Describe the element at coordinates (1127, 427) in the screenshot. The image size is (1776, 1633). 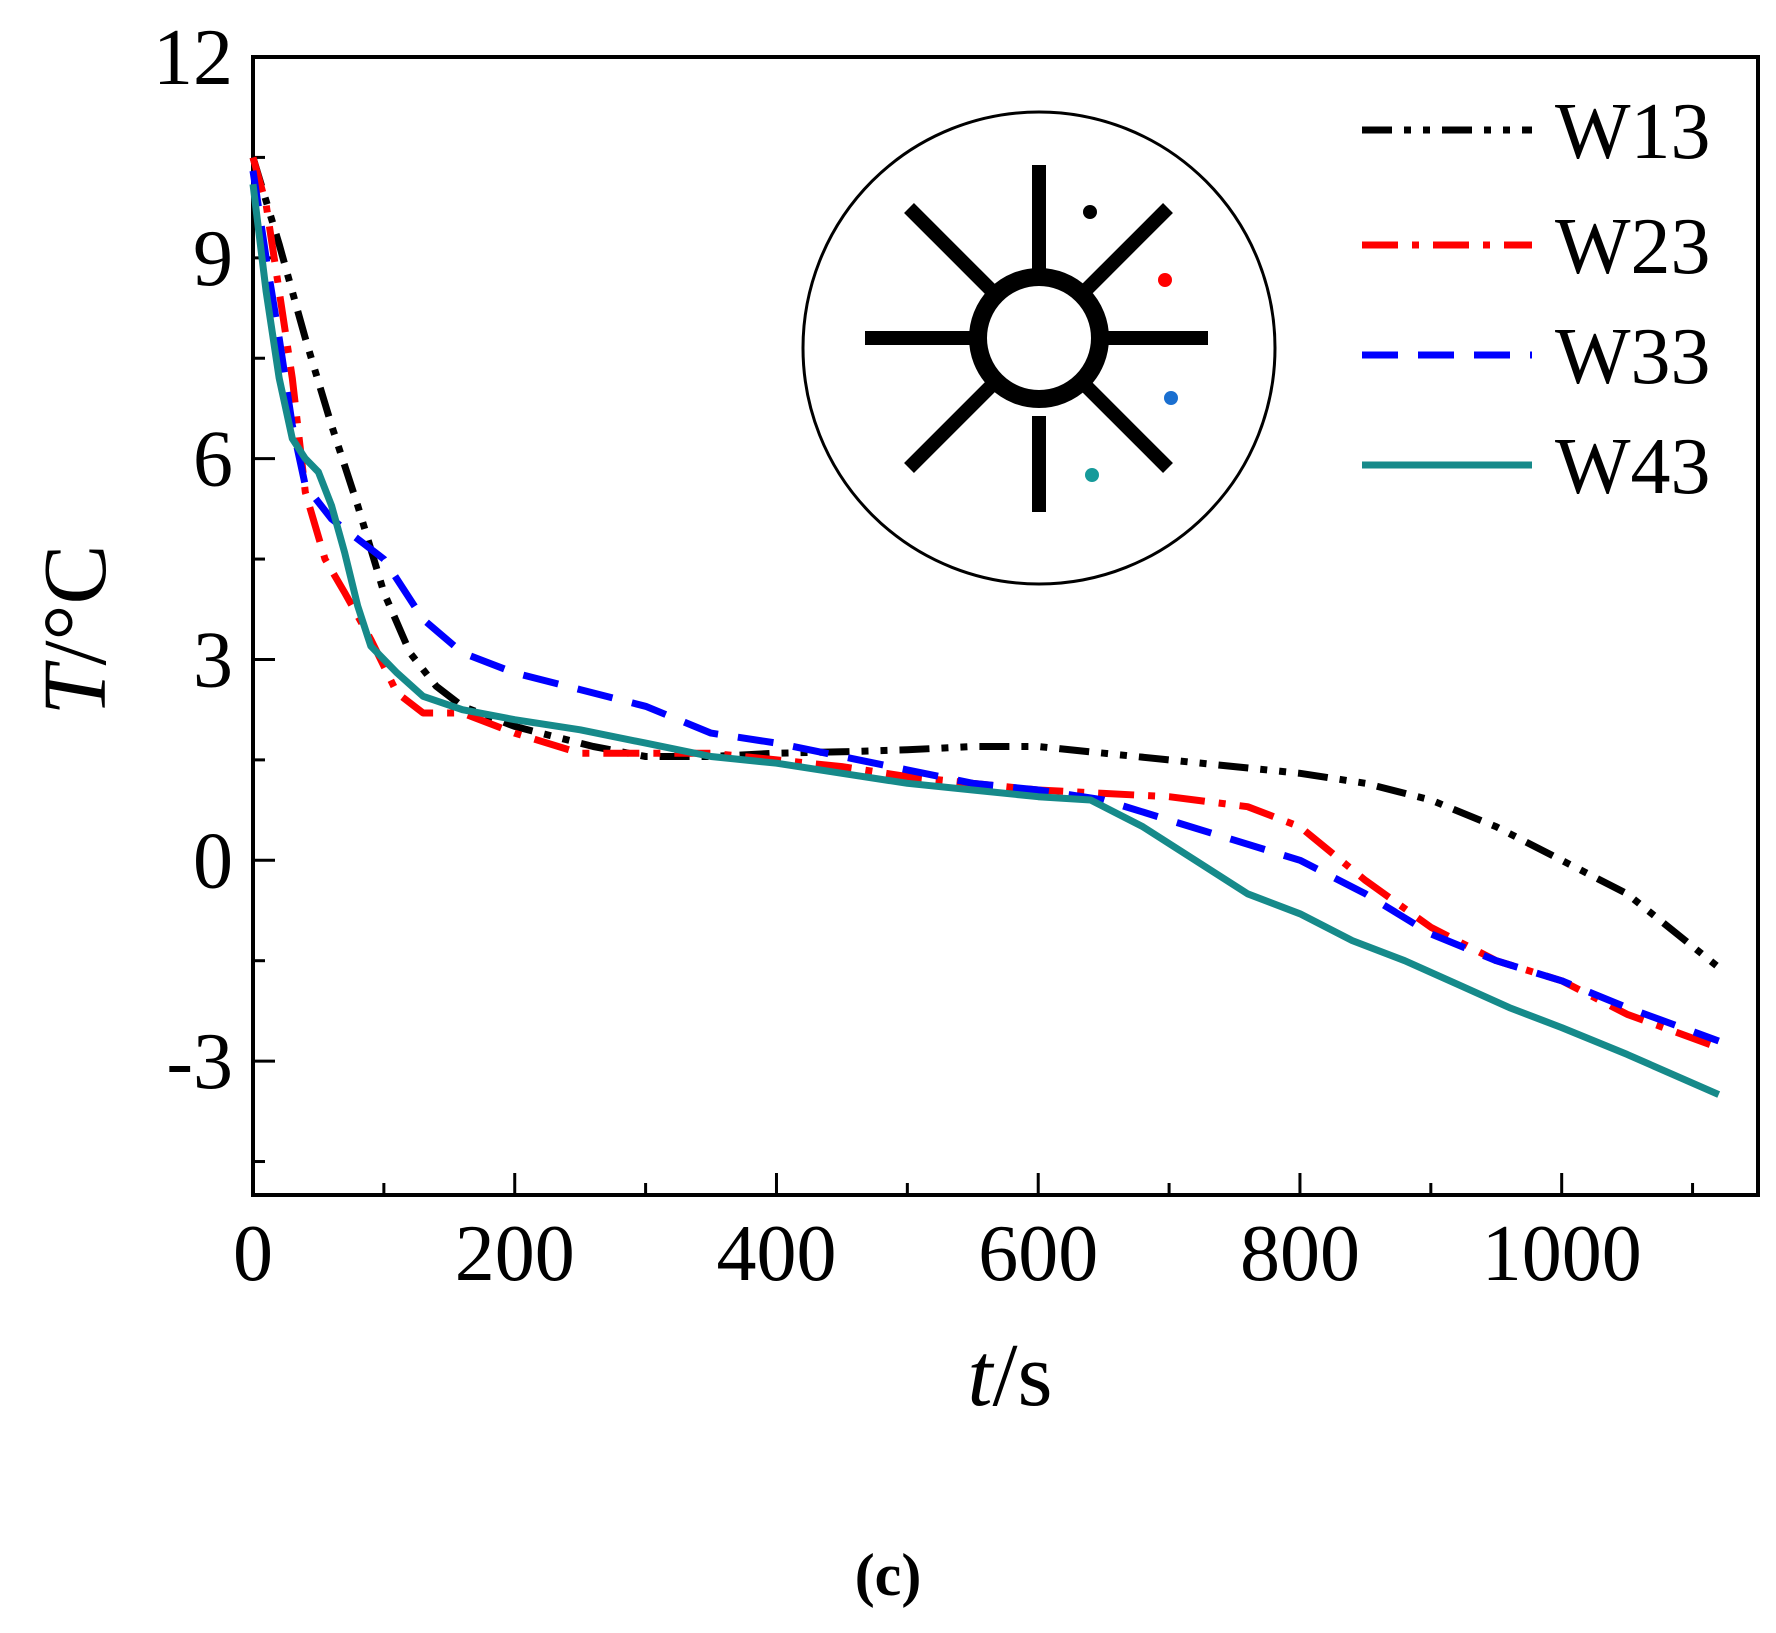
I see `spoke-southeast` at that location.